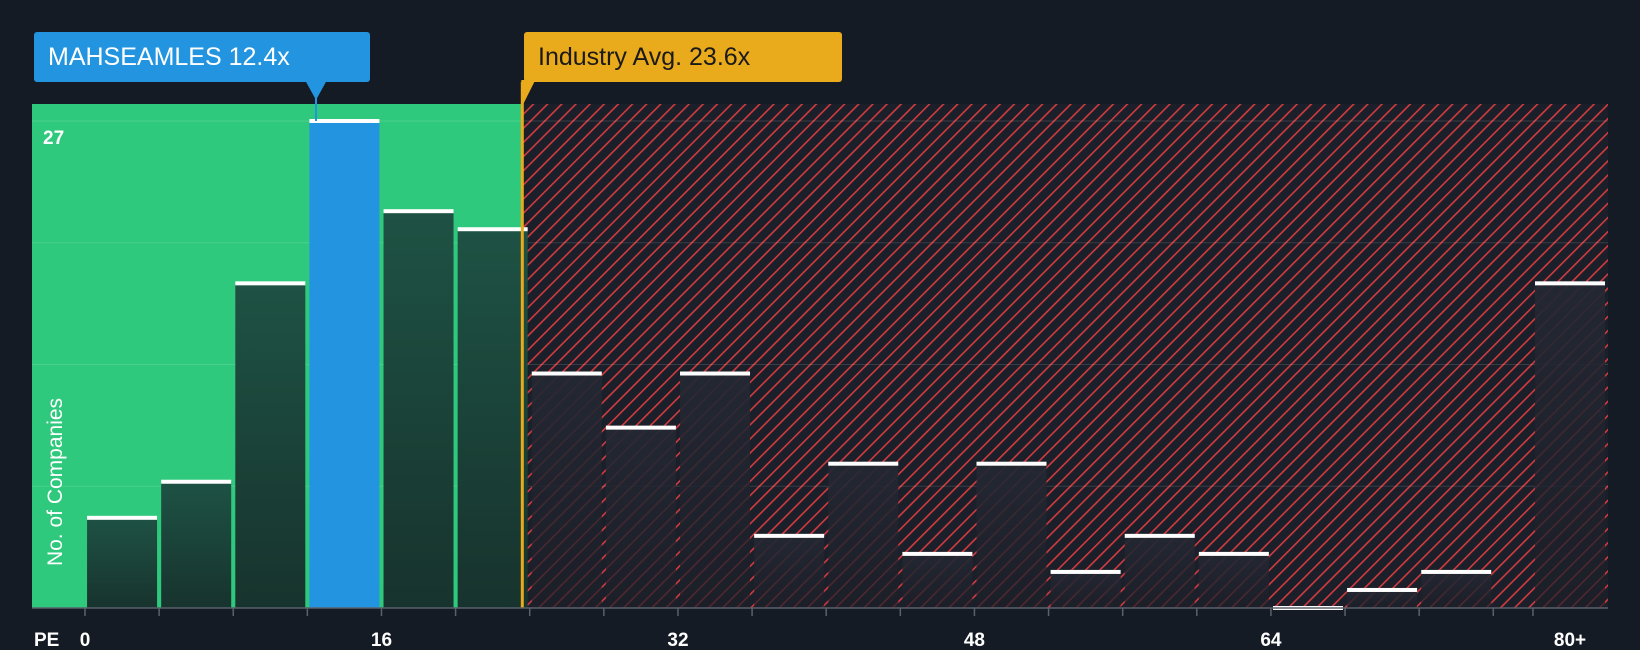  What do you see at coordinates (316, 90) in the screenshot?
I see `company-callout-pointer` at bounding box center [316, 90].